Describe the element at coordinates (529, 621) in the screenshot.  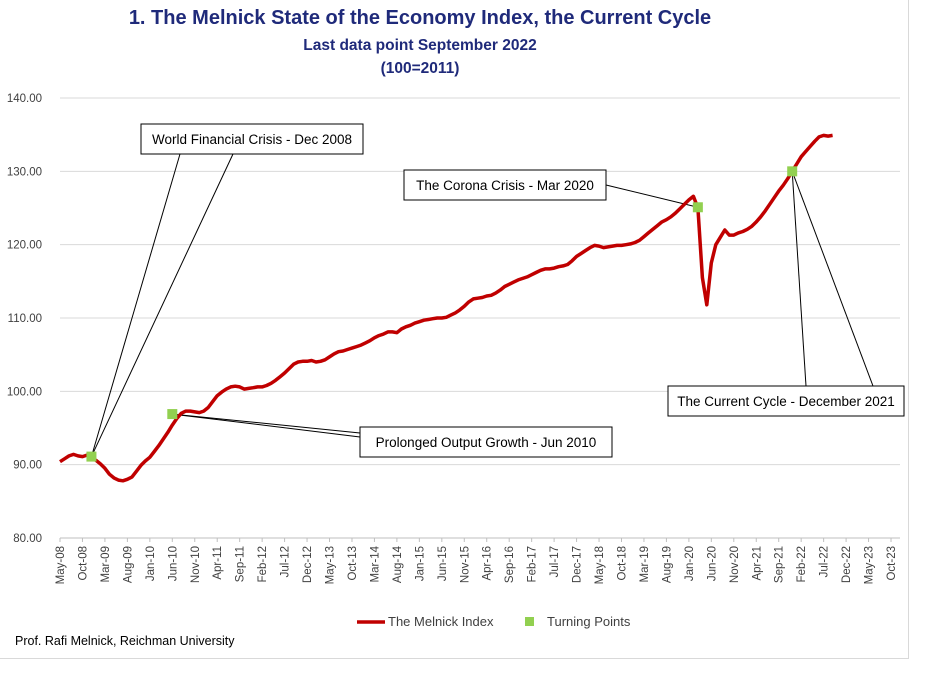
I see `legend-square-marker` at that location.